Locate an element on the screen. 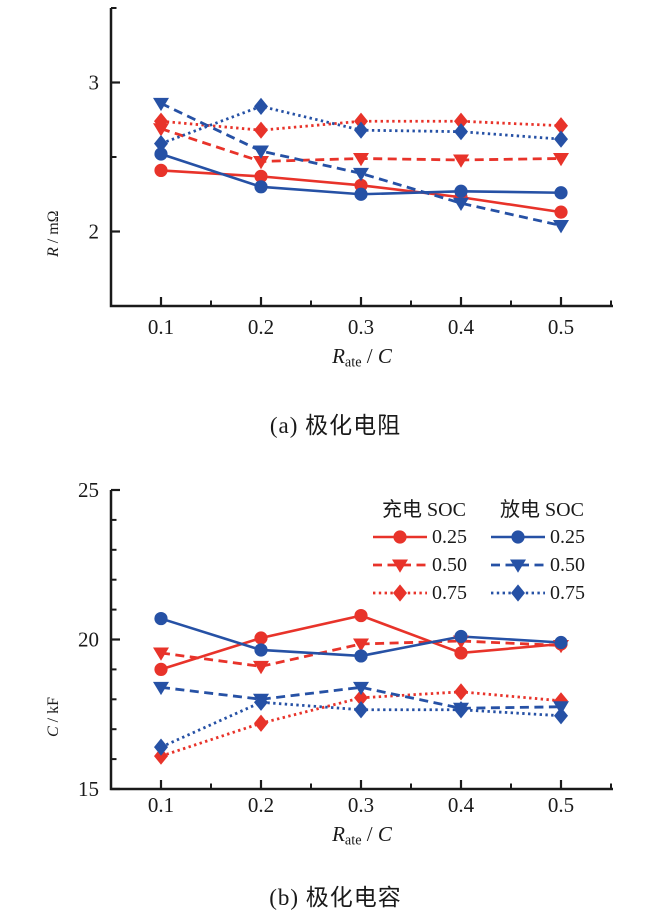 The width and height of the screenshot is (671, 916). legend-header-charge: 充电 SOC is located at coordinates (424, 510).